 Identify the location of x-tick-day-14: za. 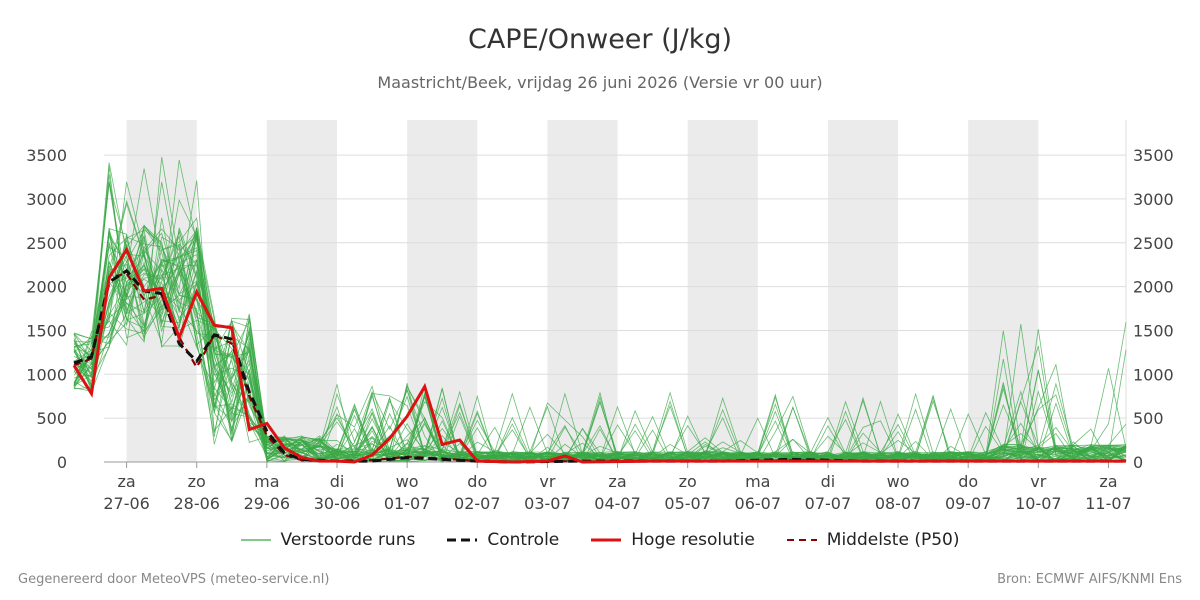
(1108, 481).